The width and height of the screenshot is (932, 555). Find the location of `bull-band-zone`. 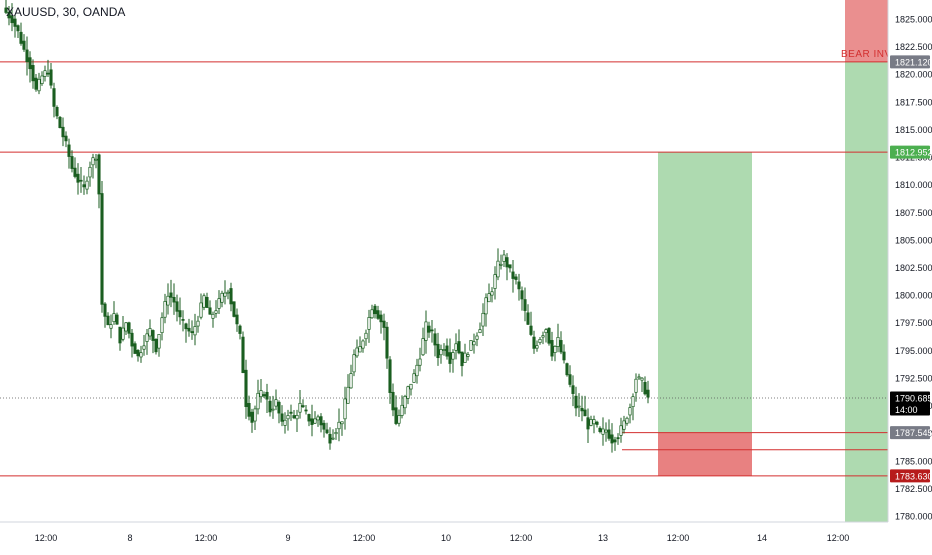

bull-band-zone is located at coordinates (866, 291).